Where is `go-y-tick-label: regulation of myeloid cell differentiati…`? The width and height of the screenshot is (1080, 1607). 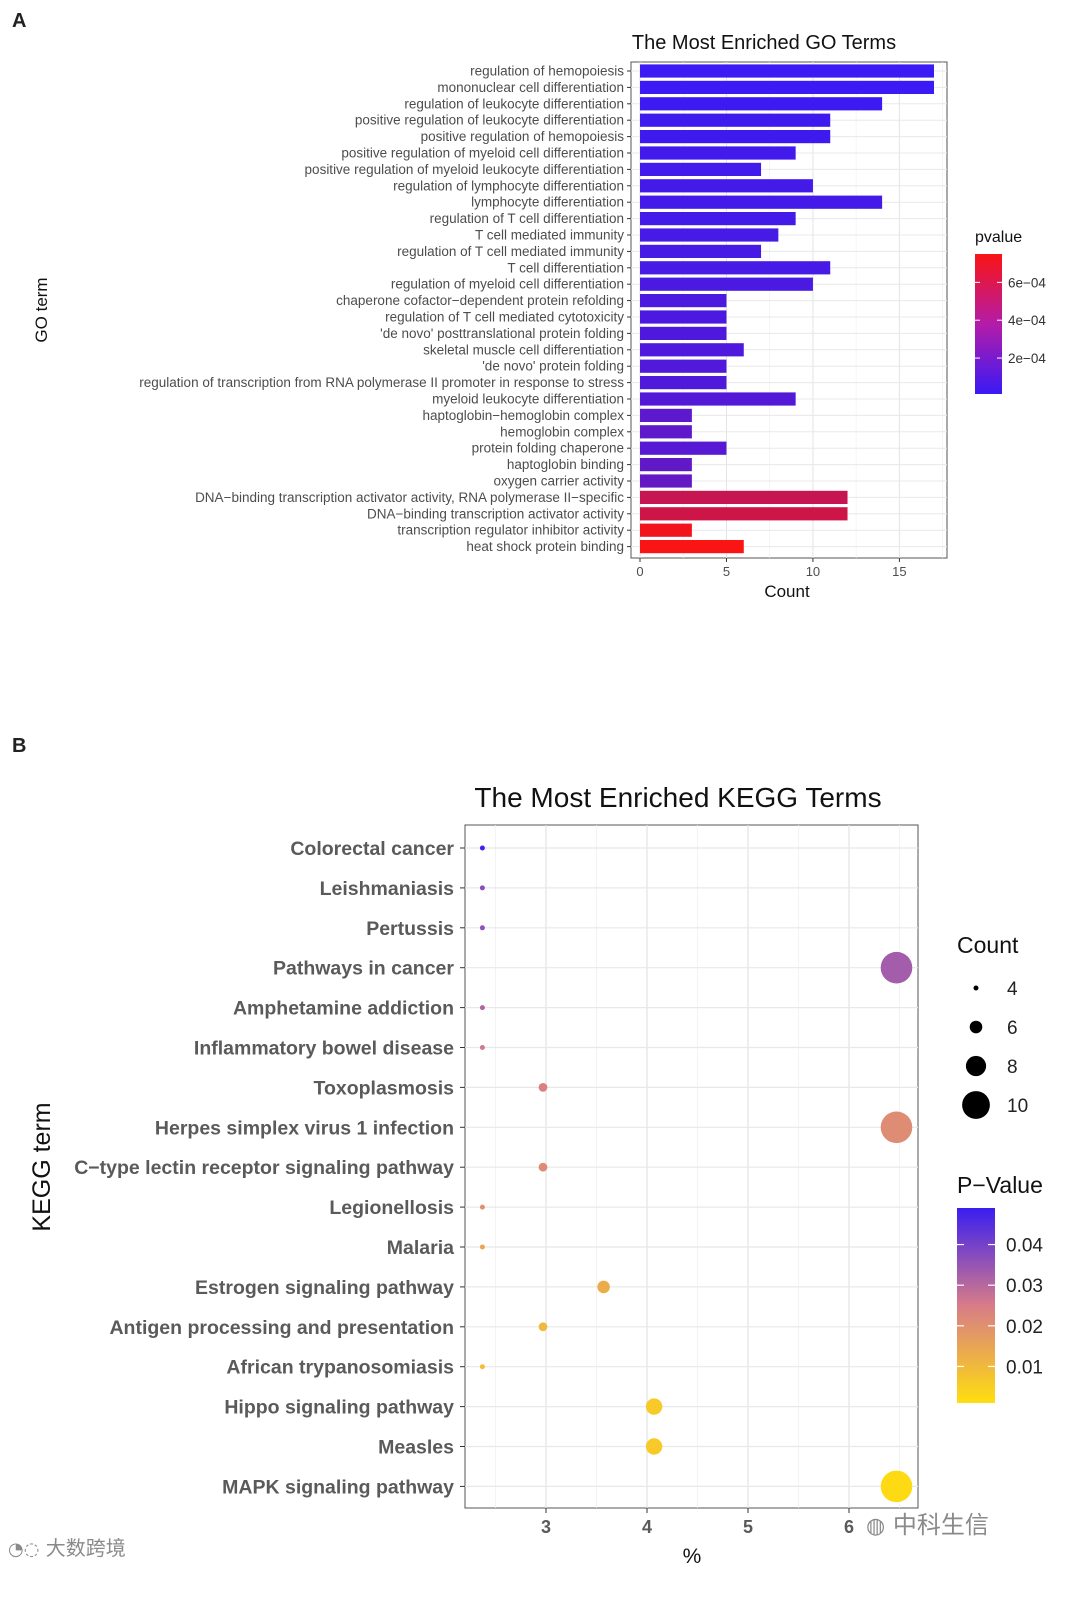 go-y-tick-label: regulation of myeloid cell differentiati… is located at coordinates (507, 284).